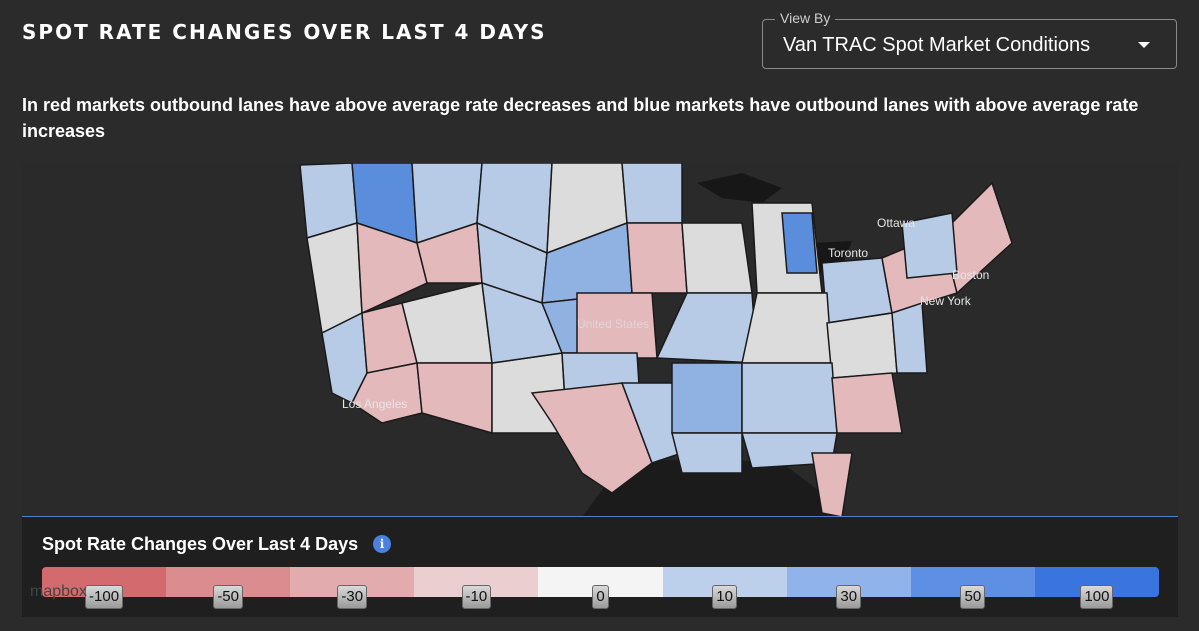 This screenshot has height=631, width=1199. Describe the element at coordinates (946, 301) in the screenshot. I see `city-label-new-york: New York` at that location.